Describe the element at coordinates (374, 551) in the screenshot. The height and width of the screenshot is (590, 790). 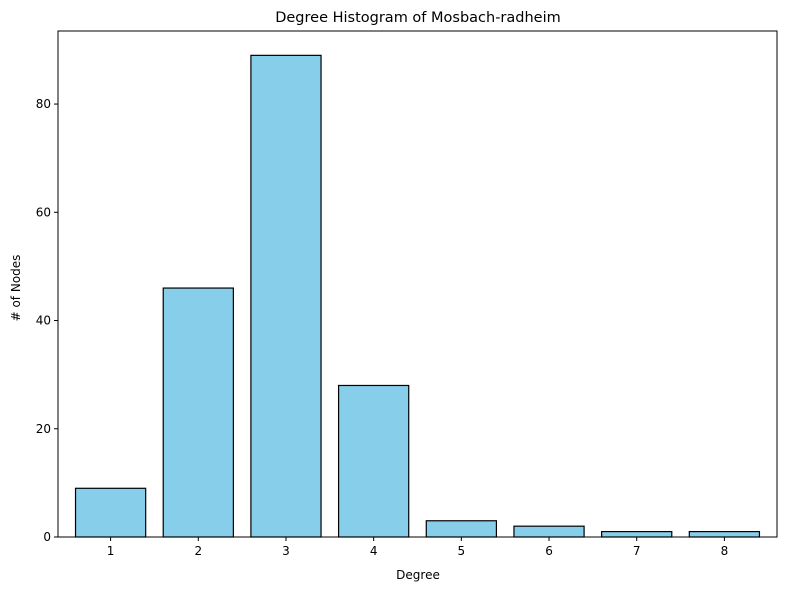
I see `x-tick-label: 4` at that location.